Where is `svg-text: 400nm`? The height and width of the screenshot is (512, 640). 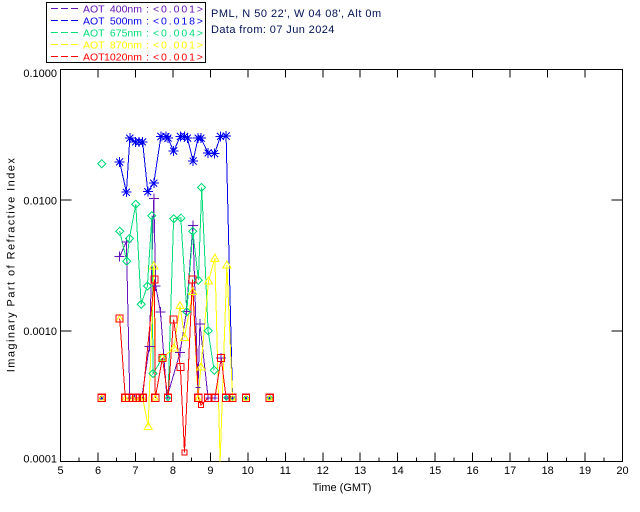 svg-text: 400nm is located at coordinates (126, 10).